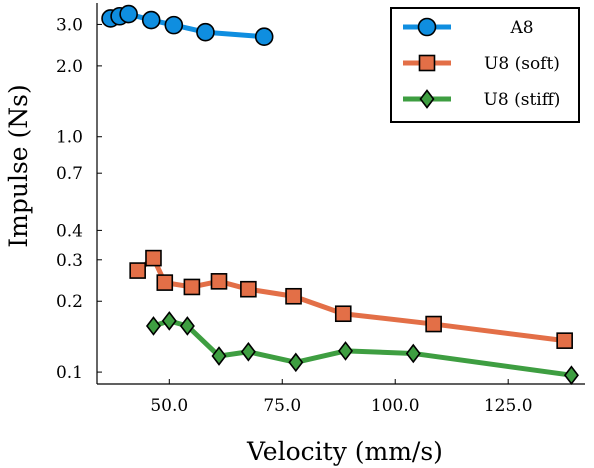 The width and height of the screenshot is (594, 468). Describe the element at coordinates (427, 63) in the screenshot. I see `legend-marker-u8-soft` at that location.